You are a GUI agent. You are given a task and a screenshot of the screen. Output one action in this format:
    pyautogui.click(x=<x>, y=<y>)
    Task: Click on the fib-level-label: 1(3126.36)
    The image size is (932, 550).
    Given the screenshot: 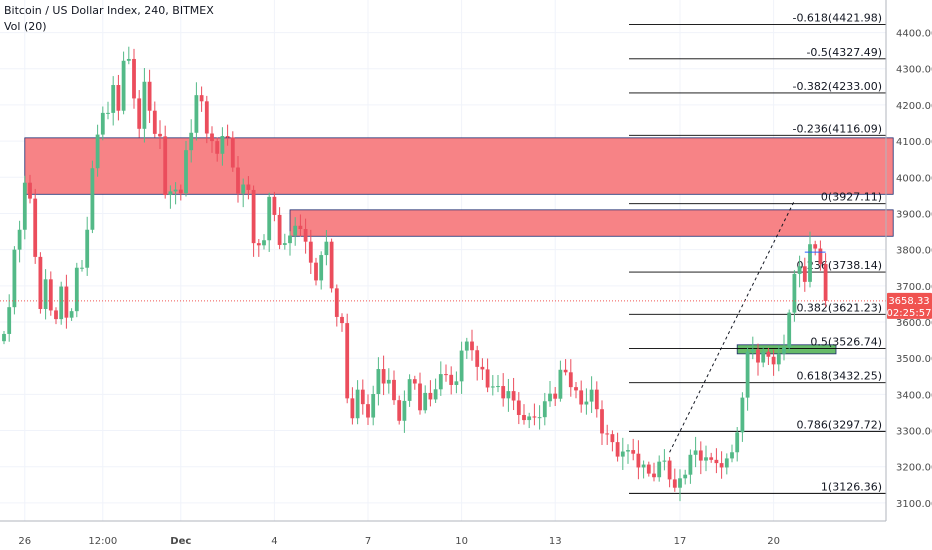 What is the action you would take?
    pyautogui.click(x=851, y=486)
    